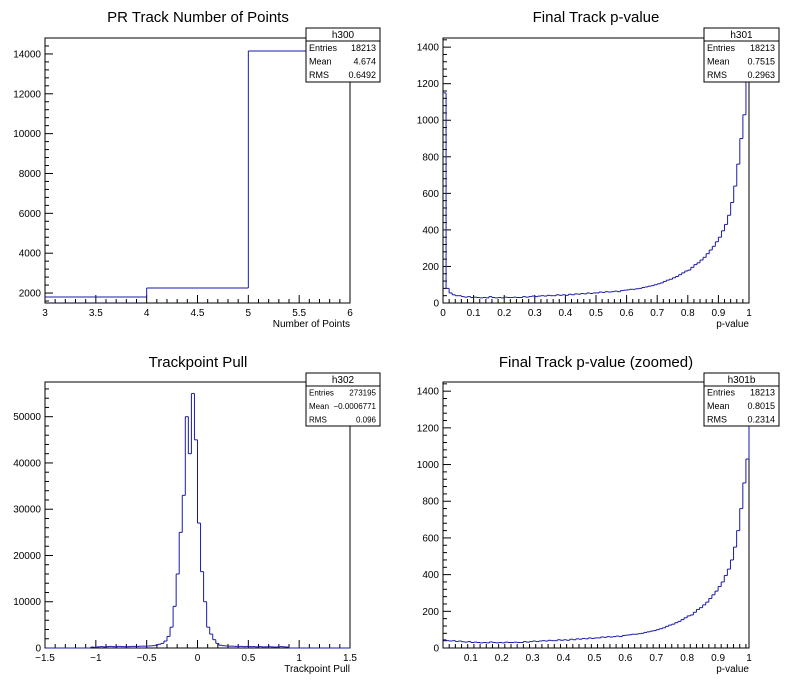 The height and width of the screenshot is (690, 796). What do you see at coordinates (27, 510) in the screenshot?
I see `y-tick-label: 30000` at bounding box center [27, 510].